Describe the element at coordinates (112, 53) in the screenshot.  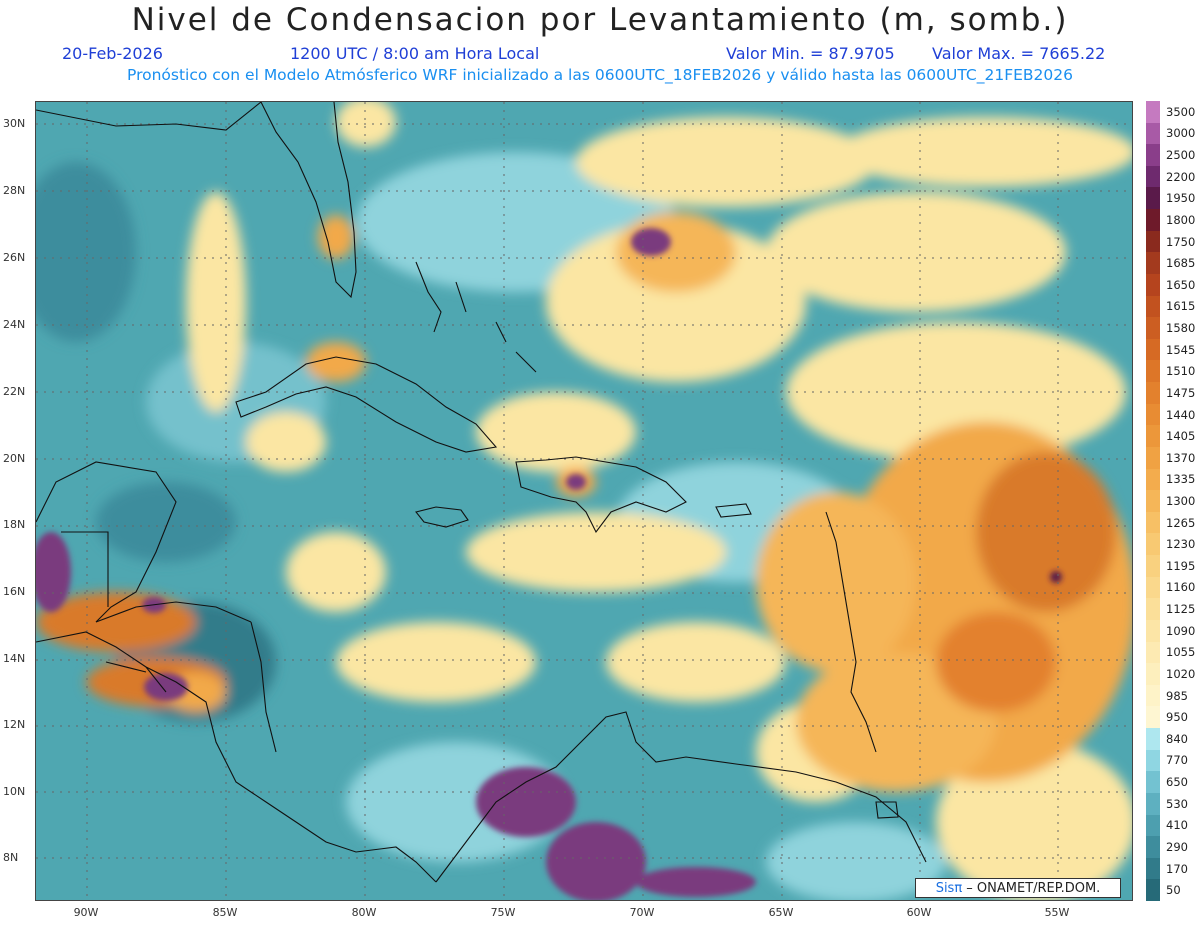
I see `valid-date: 20-Feb-2026` at that location.